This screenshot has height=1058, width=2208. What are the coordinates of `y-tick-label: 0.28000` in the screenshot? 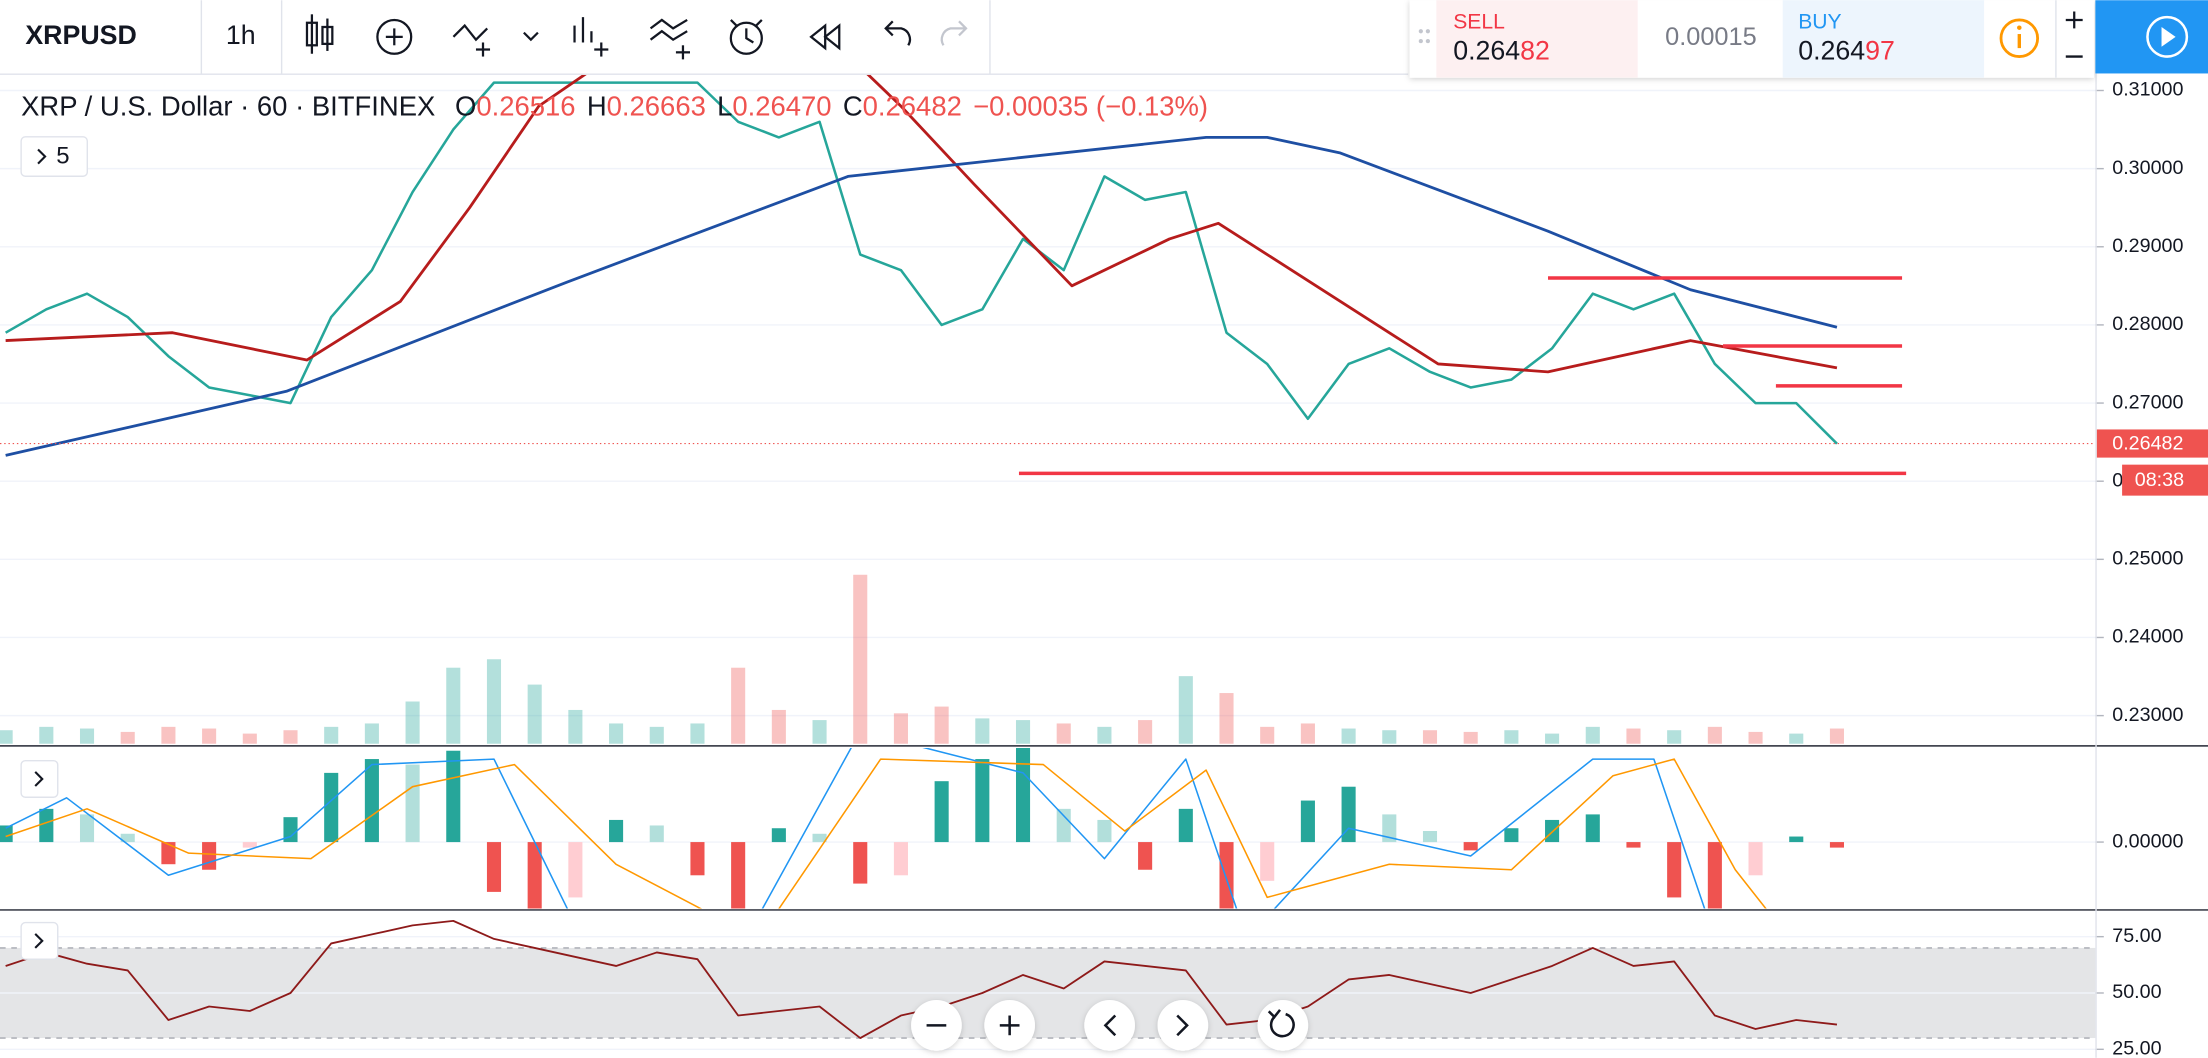 It's located at (2147, 324).